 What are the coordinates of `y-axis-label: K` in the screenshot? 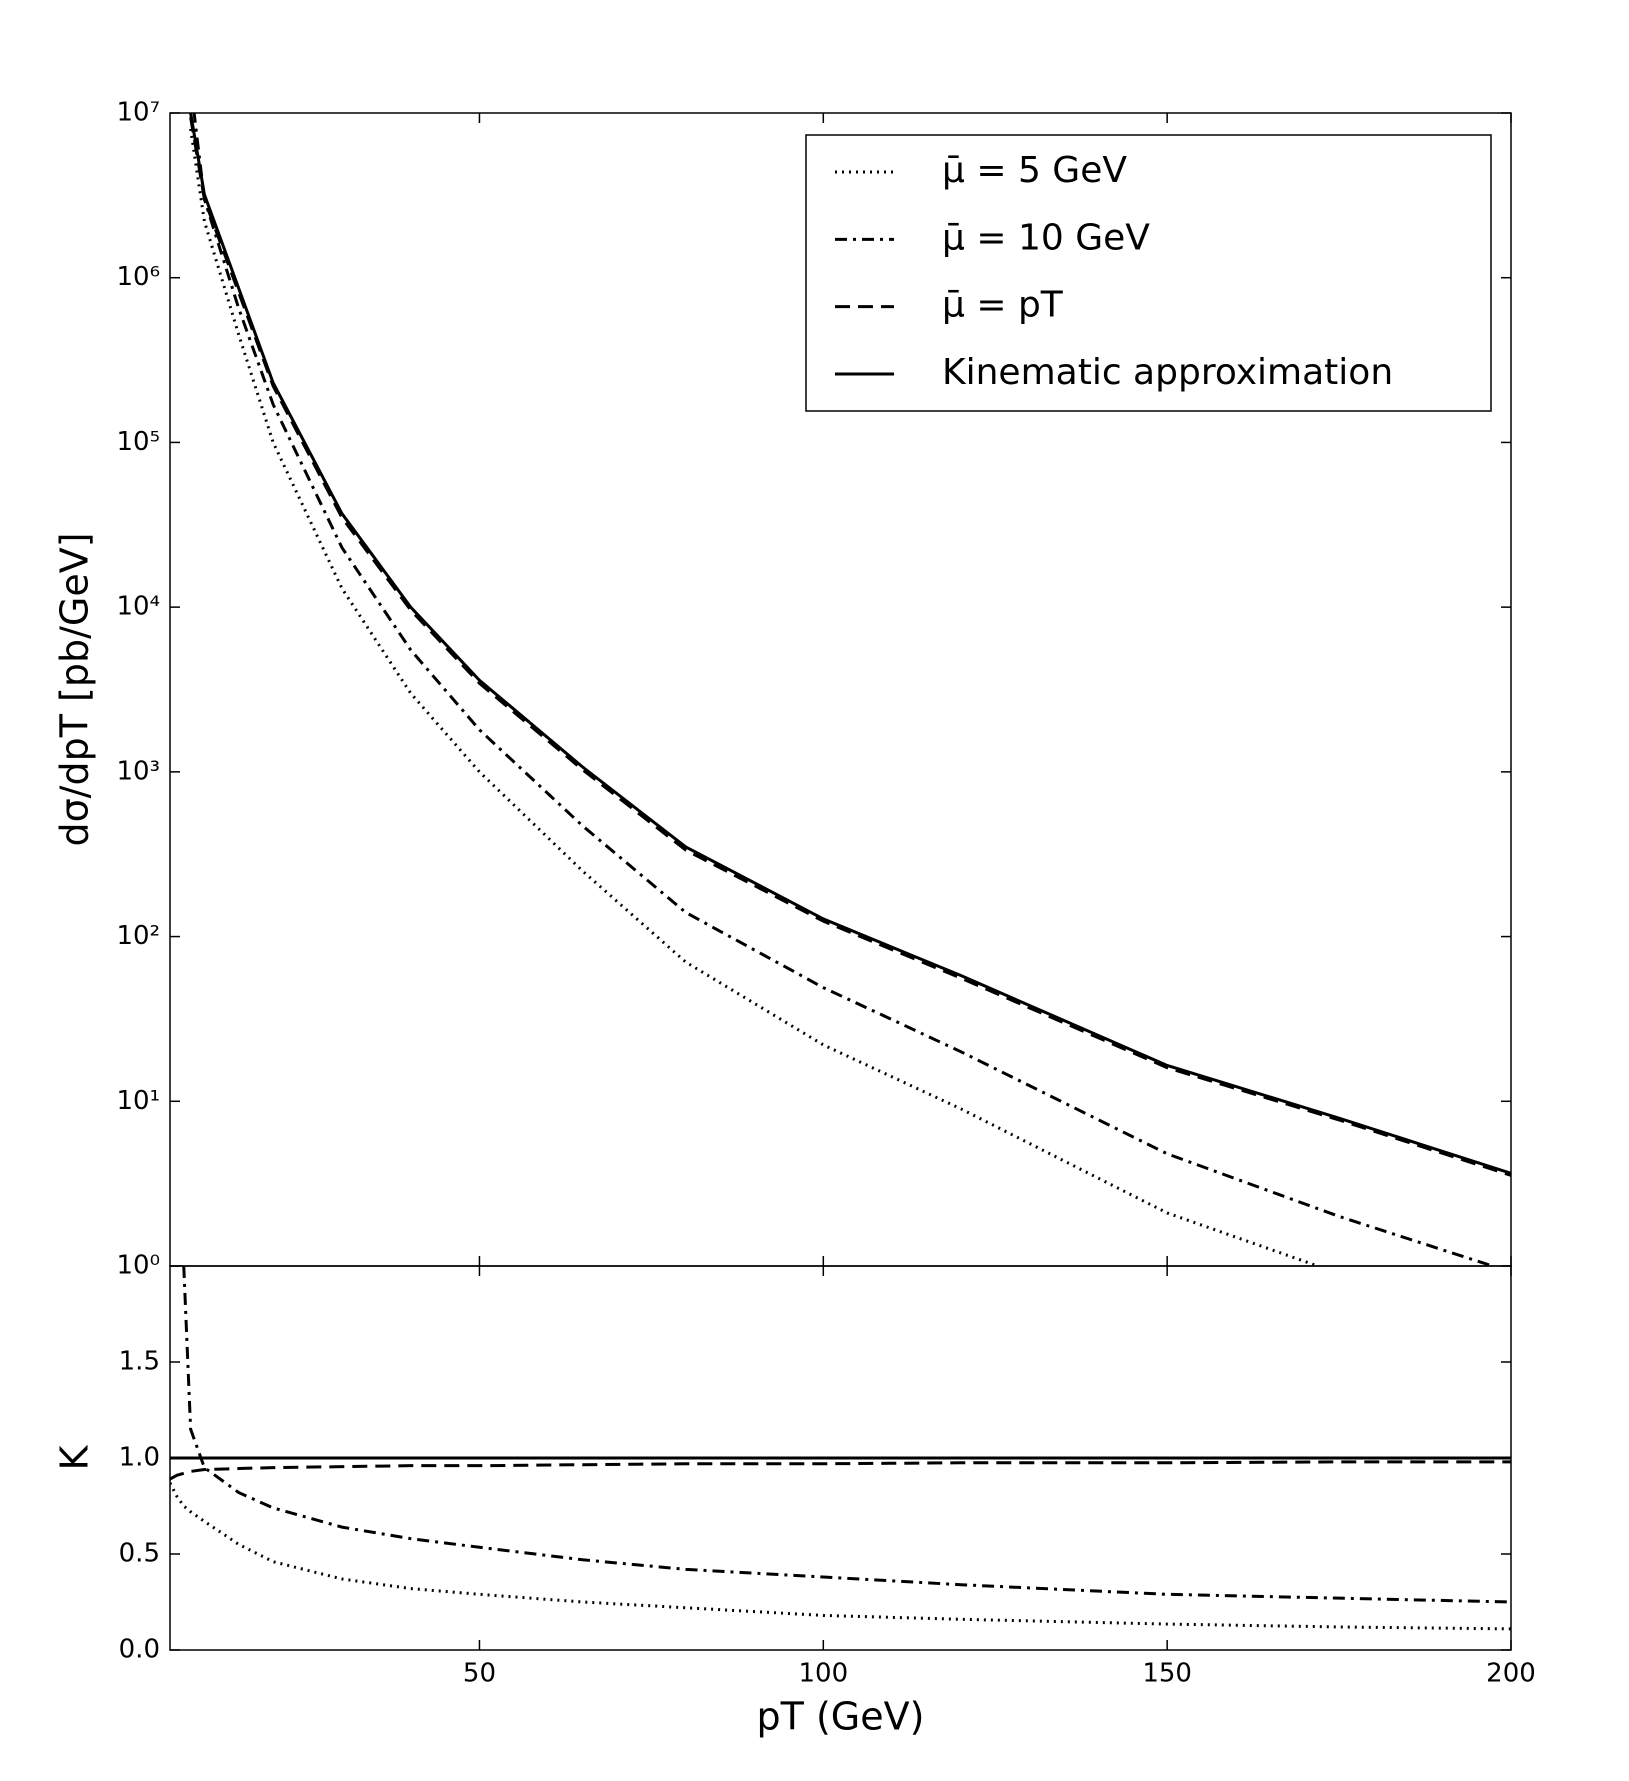 It's located at (75, 1457).